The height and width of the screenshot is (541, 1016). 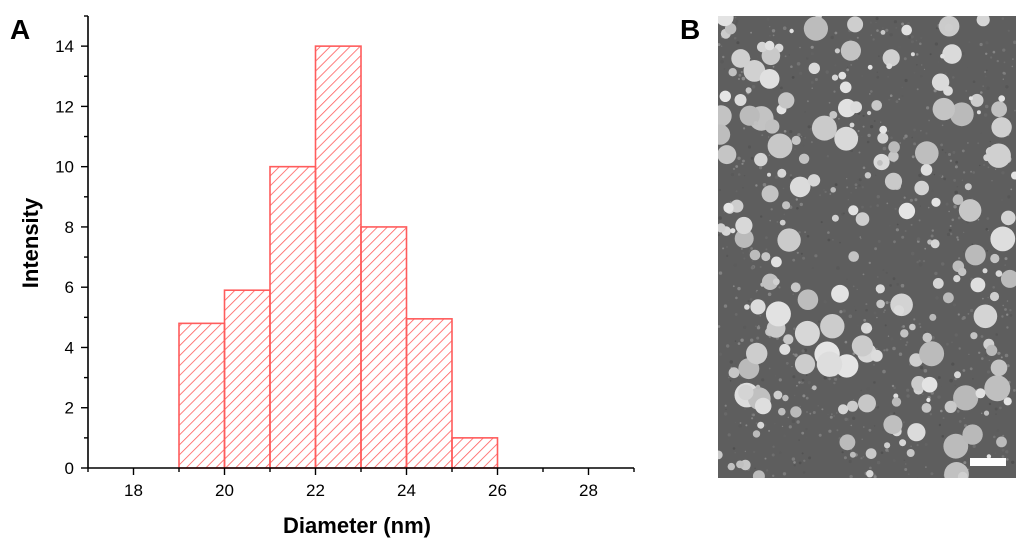 What do you see at coordinates (69, 347) in the screenshot?
I see `y-tick-label: 4` at bounding box center [69, 347].